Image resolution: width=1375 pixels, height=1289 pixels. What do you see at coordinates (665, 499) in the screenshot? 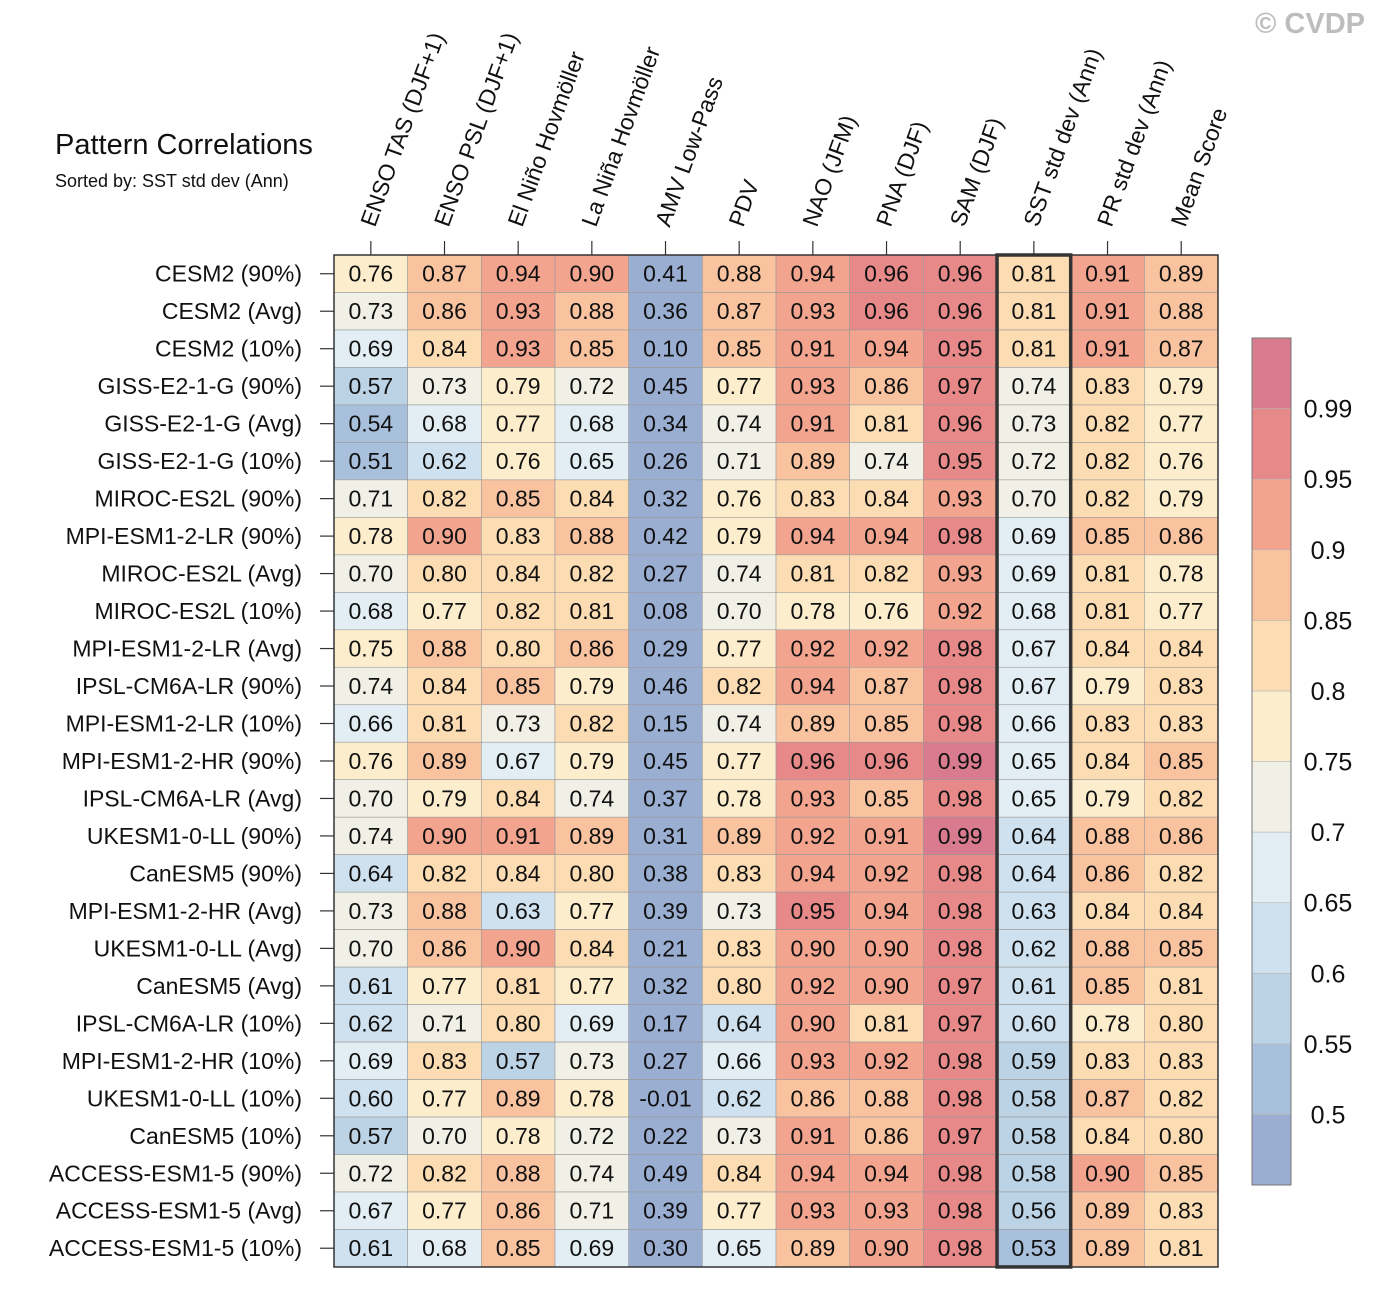
I see `cell-value: 0.32` at bounding box center [665, 499].